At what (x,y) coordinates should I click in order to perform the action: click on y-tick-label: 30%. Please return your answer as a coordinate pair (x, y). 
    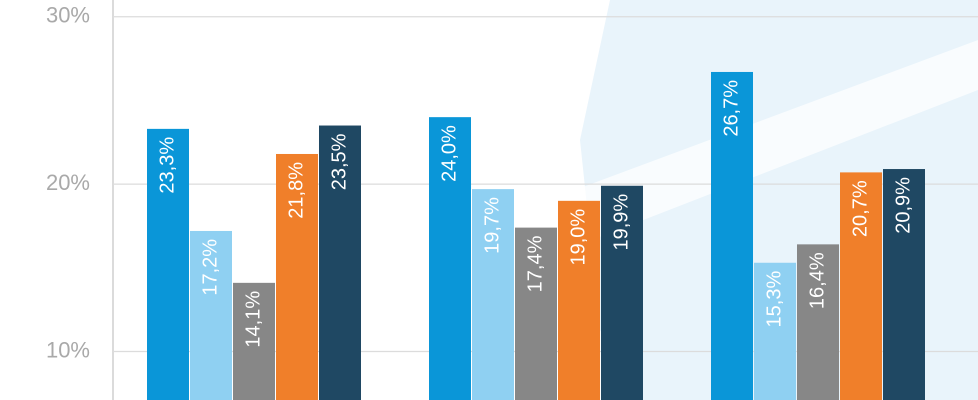
    Looking at the image, I should click on (68, 15).